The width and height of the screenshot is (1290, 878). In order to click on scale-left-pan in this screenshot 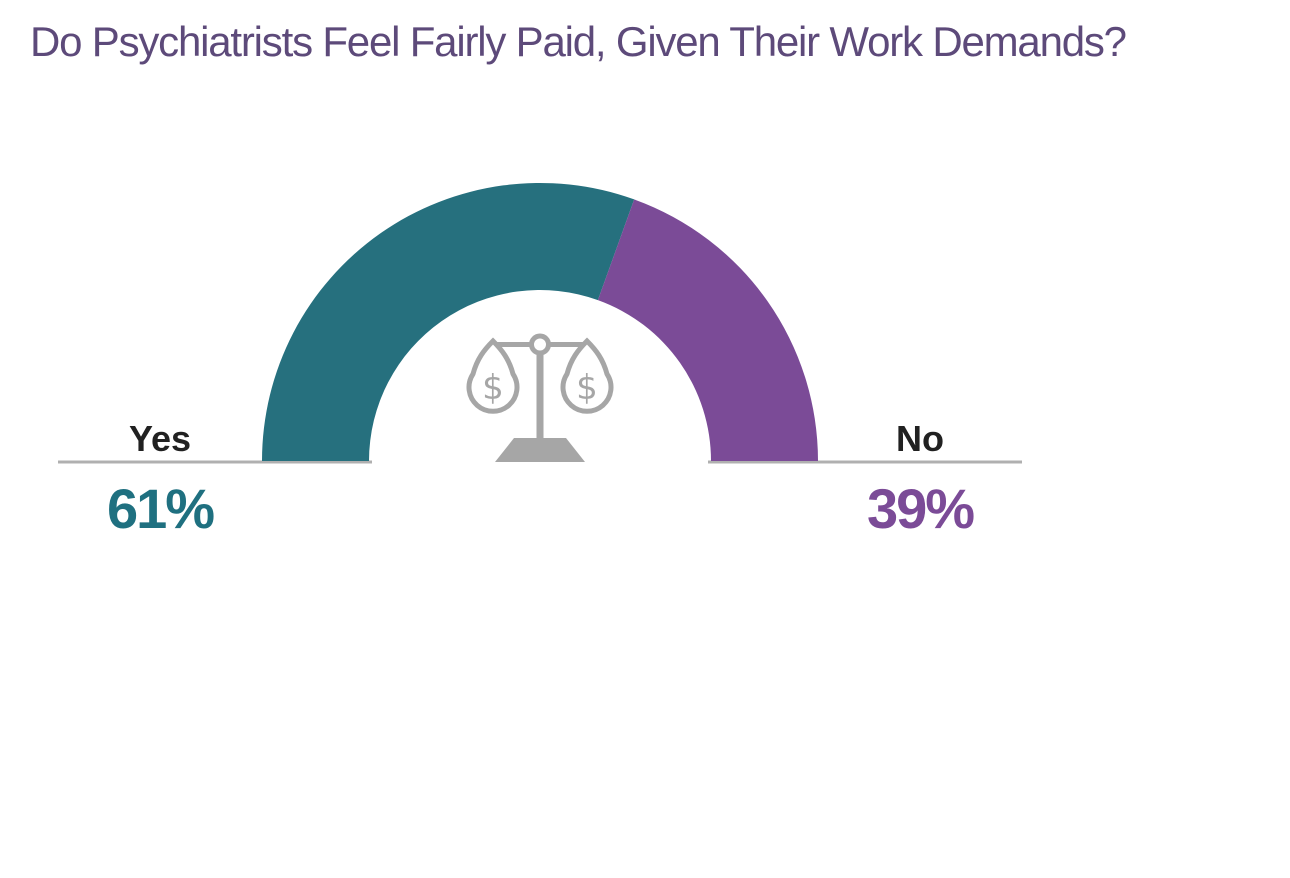, I will do `click(493, 375)`.